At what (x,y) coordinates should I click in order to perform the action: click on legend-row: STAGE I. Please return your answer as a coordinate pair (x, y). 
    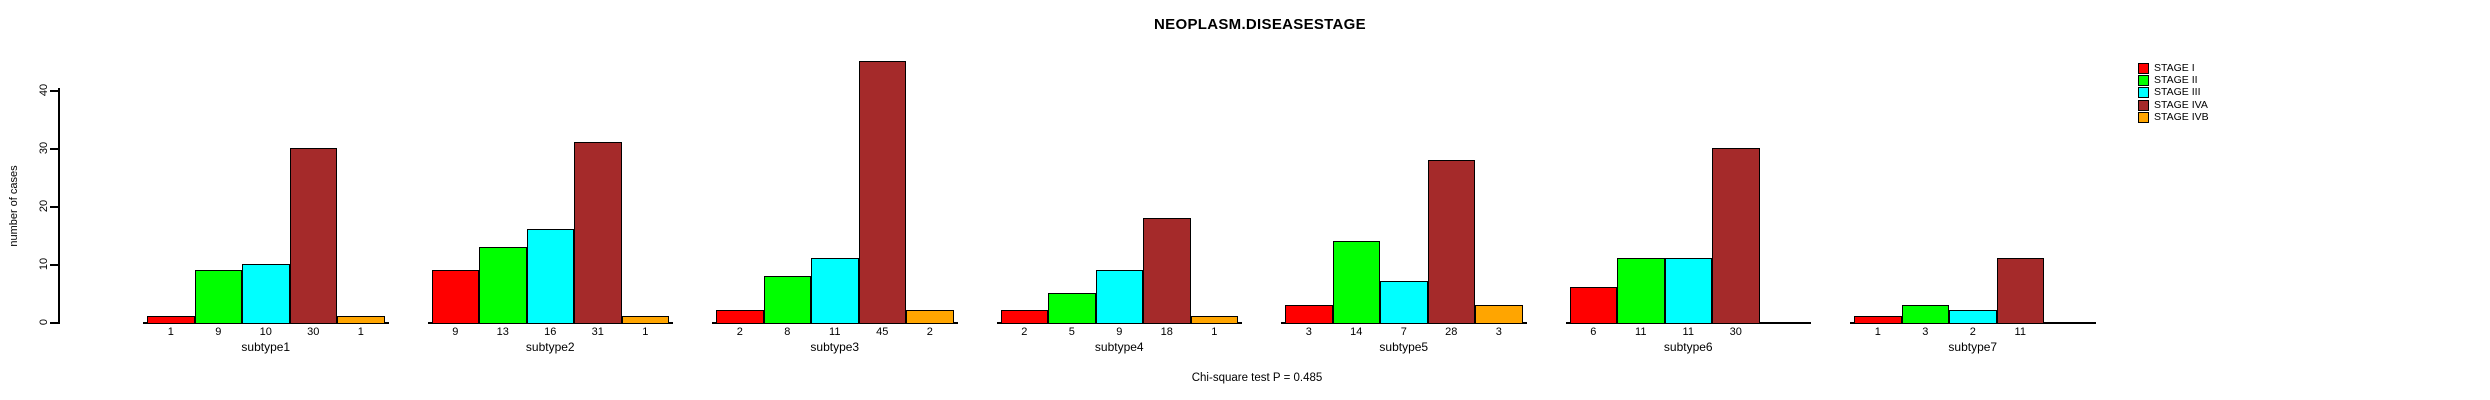
    Looking at the image, I should click on (2173, 68).